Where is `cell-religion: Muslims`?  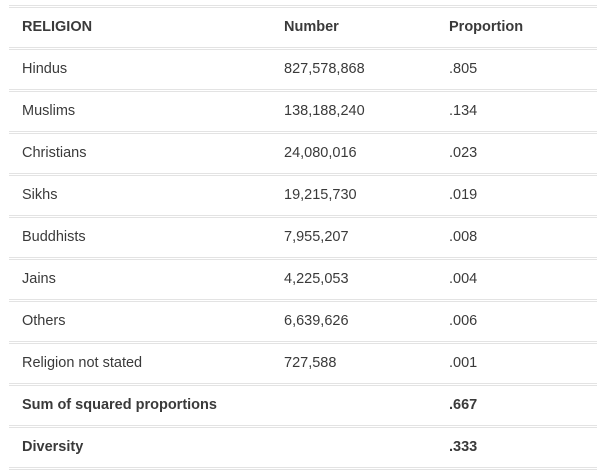 cell-religion: Muslims is located at coordinates (140, 112).